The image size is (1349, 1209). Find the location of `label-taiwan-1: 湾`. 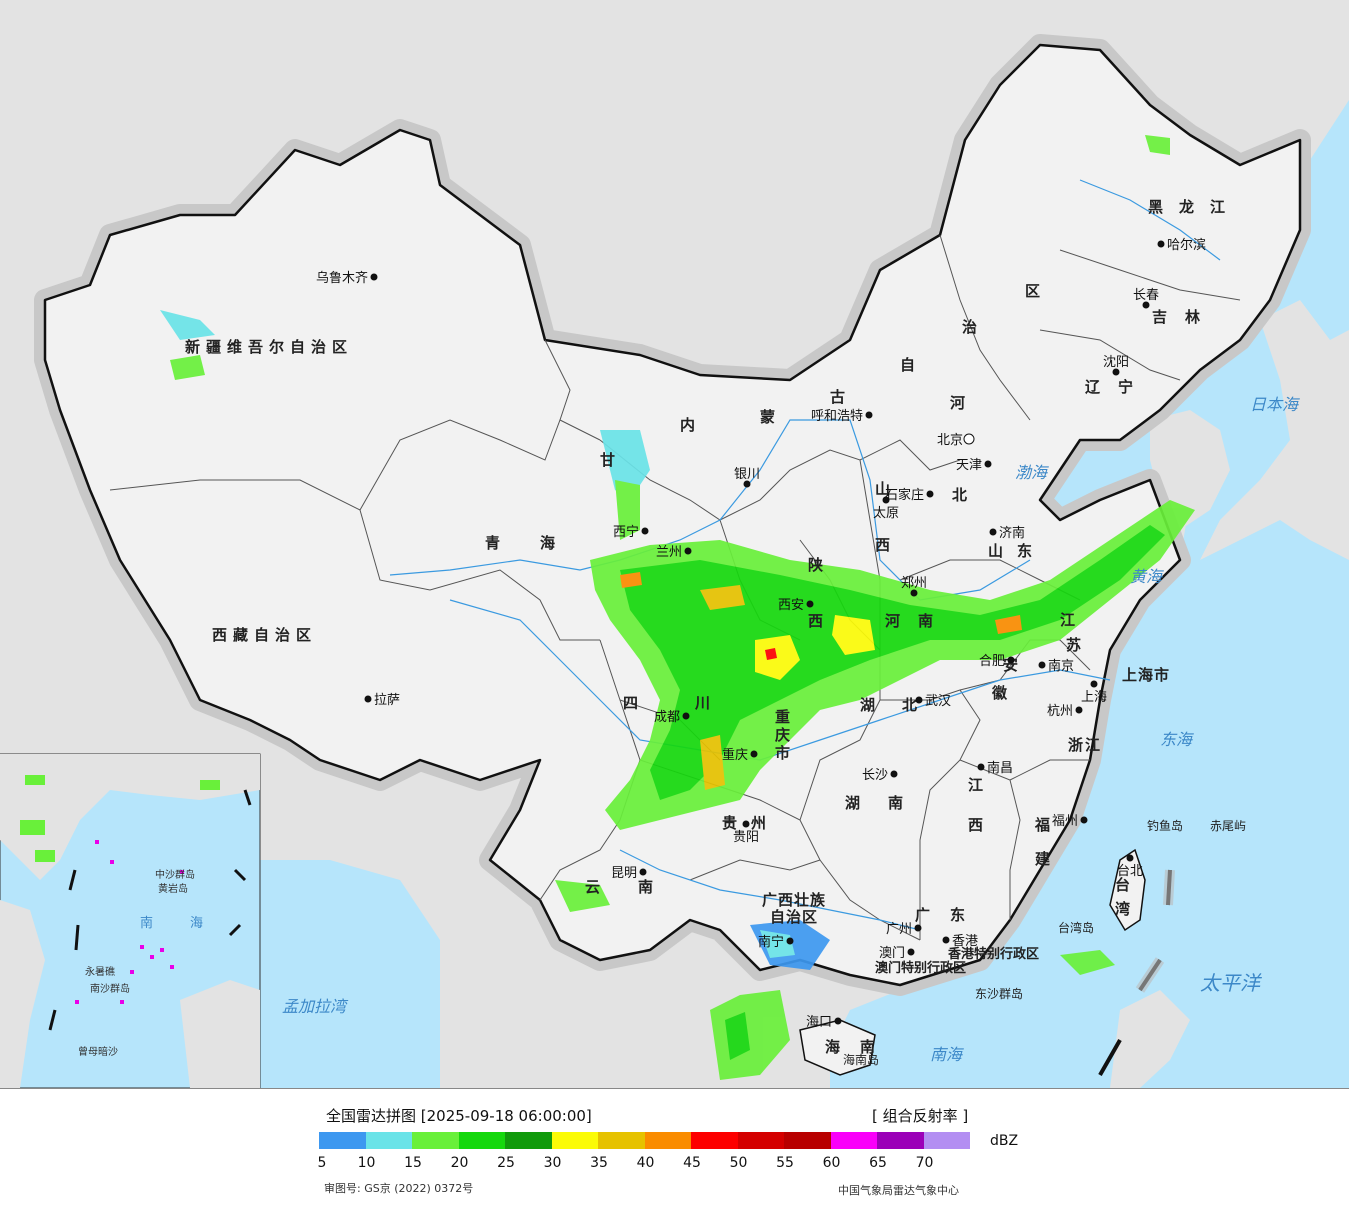

label-taiwan-1: 湾 is located at coordinates (1125, 909).